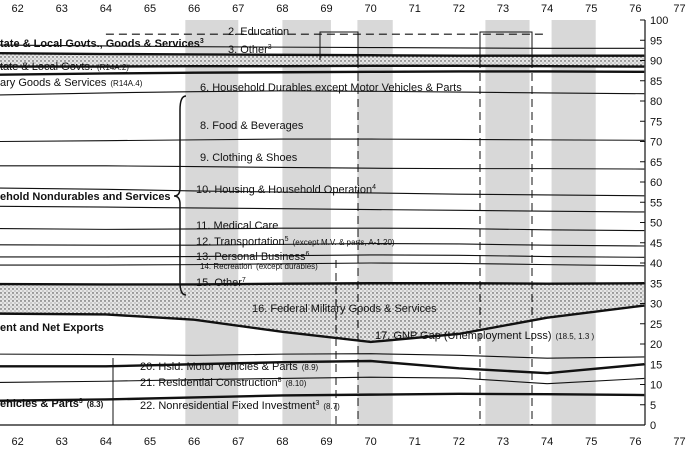  Describe the element at coordinates (656, 122) in the screenshot. I see `y-tick-label: 75` at that location.